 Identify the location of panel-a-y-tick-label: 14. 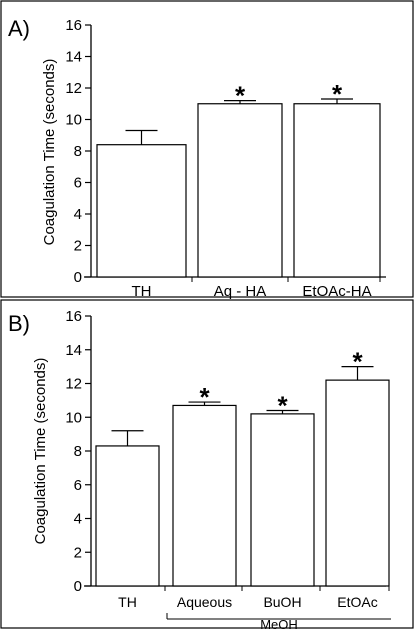
(73, 57).